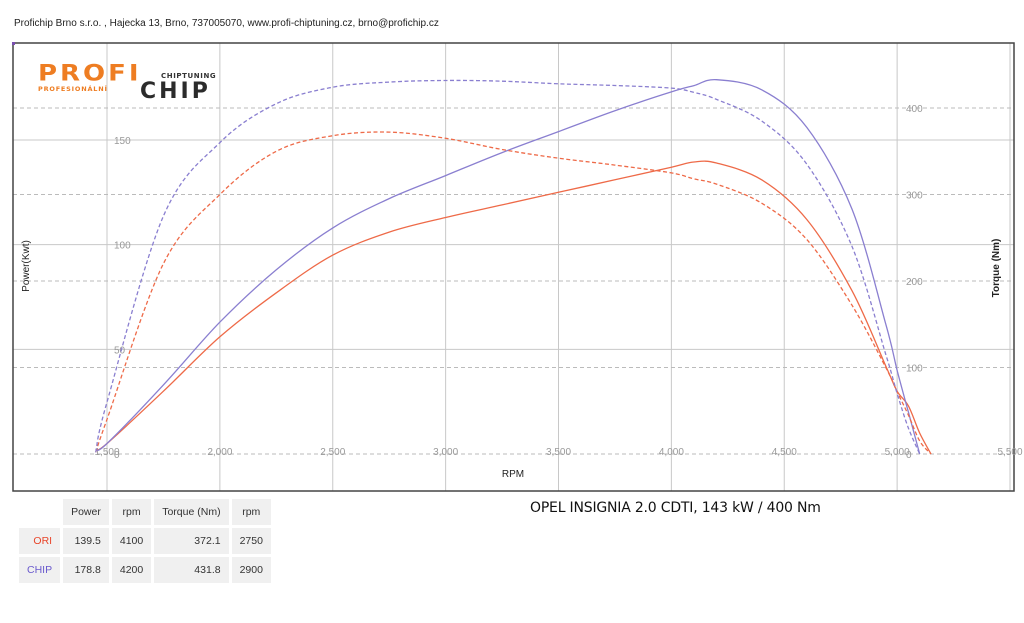  Describe the element at coordinates (219, 452) in the screenshot. I see `x-tick-label: 2,000` at that location.